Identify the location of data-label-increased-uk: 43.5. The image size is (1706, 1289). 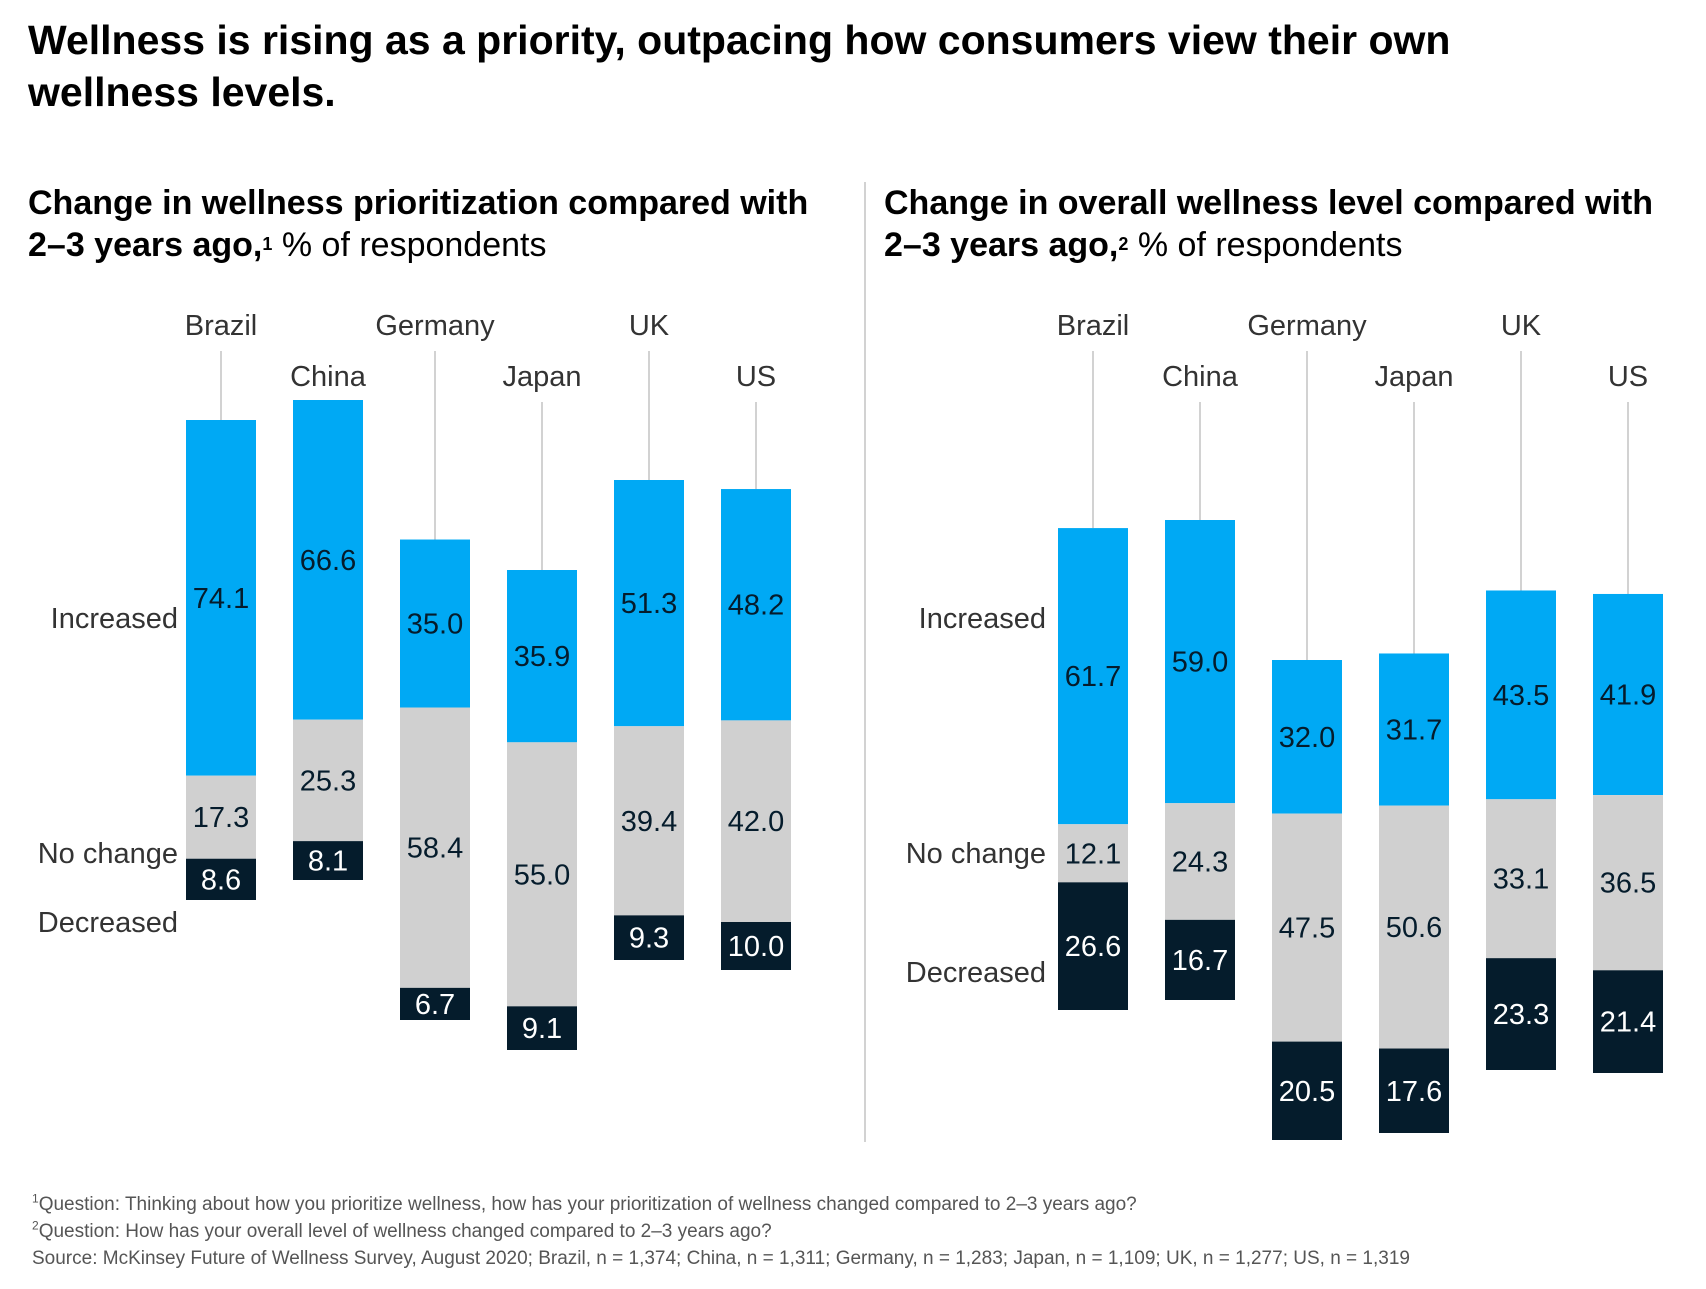
(1521, 696).